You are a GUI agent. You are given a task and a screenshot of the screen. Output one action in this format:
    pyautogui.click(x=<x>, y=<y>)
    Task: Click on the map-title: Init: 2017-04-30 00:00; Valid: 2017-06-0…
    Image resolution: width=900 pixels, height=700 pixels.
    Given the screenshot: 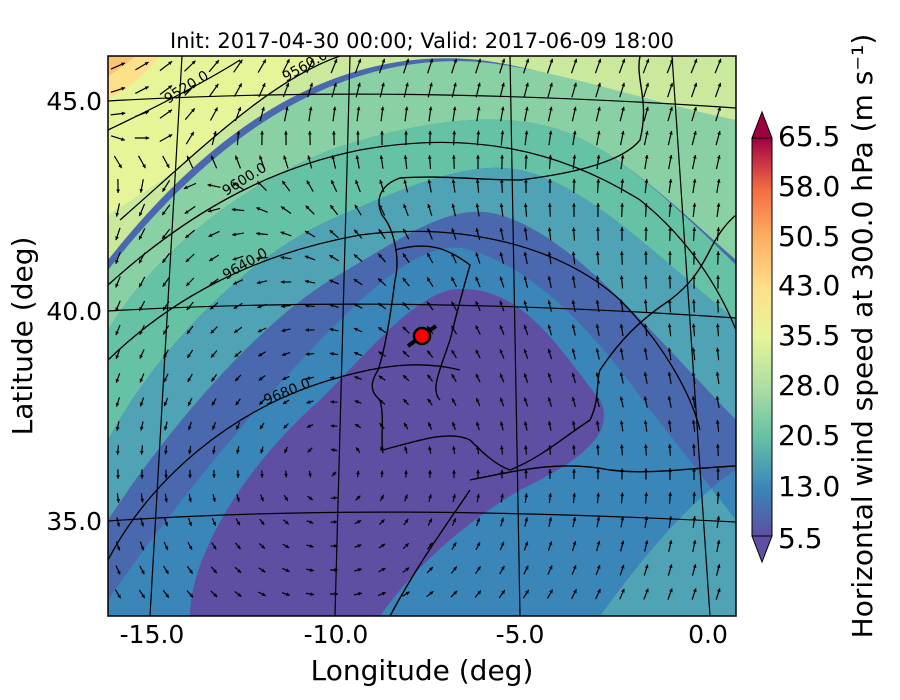 What is the action you would take?
    pyautogui.click(x=422, y=41)
    